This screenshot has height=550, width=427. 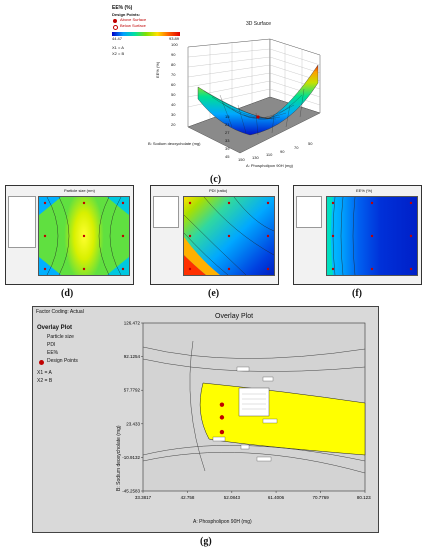 I want to click on overlay-ylabel: B: Sodium deoxycholate (mg), so click(x=119, y=458).